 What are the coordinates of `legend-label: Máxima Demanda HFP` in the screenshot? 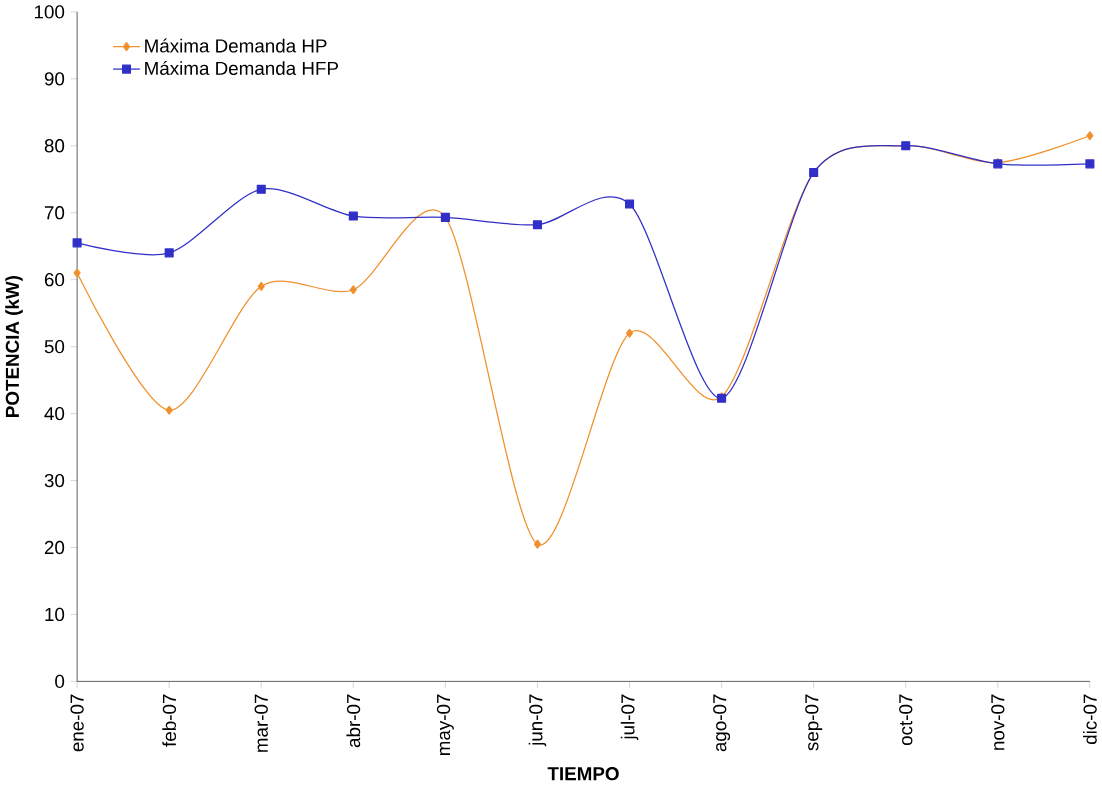 It's located at (241, 68).